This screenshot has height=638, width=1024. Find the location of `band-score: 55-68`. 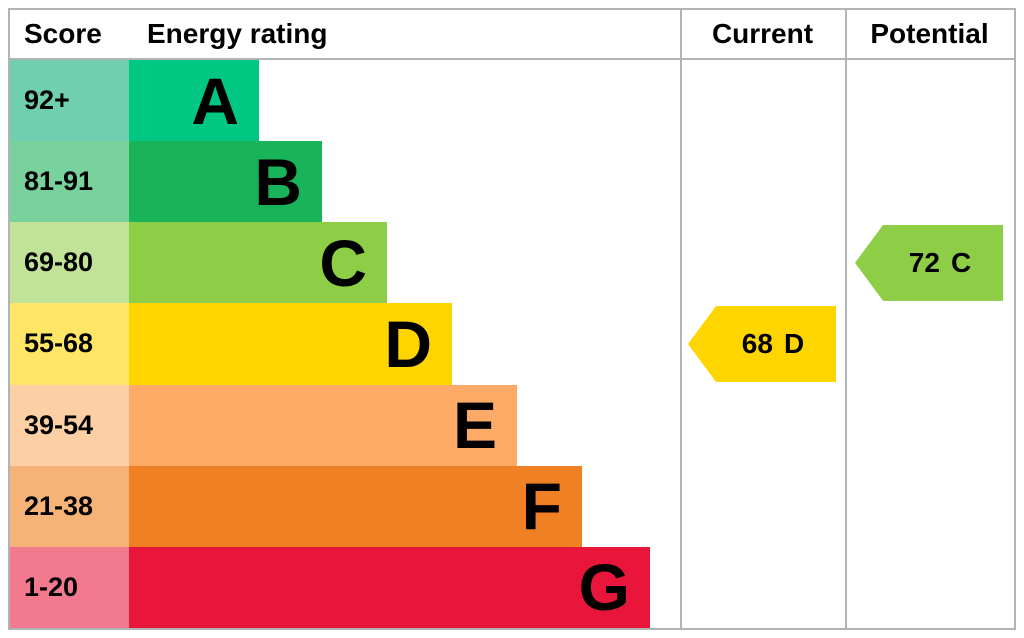

band-score: 55-68 is located at coordinates (69, 344).